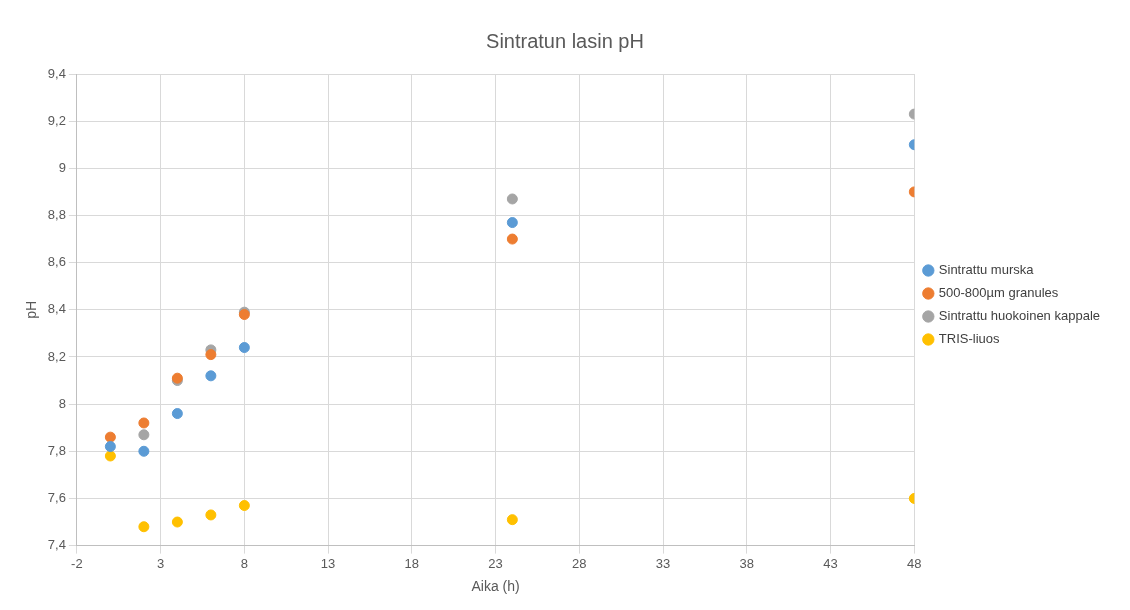 This screenshot has width=1130, height=610. I want to click on x-tick-label: 3, so click(161, 563).